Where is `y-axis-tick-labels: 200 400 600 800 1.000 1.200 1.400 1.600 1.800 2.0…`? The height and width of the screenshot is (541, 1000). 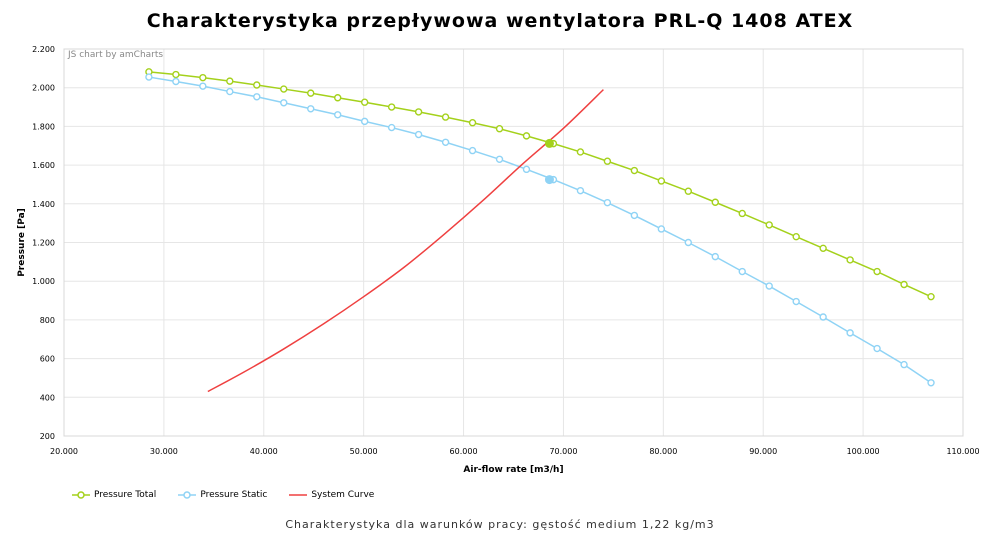
y-axis-tick-labels: 200 400 600 800 1.000 1.200 1.400 1.600 1.800 2.0… is located at coordinates (43, 243).